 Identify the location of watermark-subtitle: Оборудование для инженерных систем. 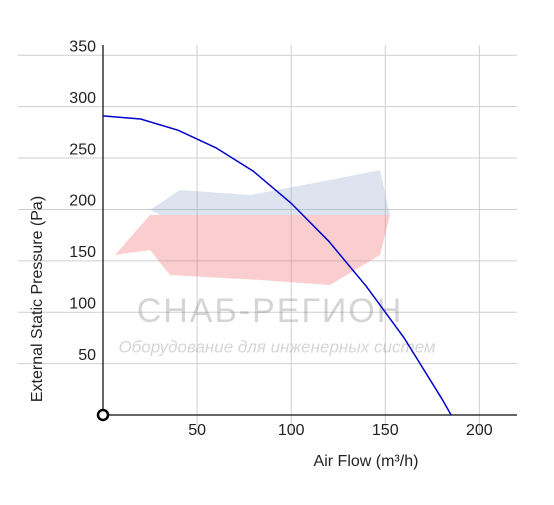
(276, 346).